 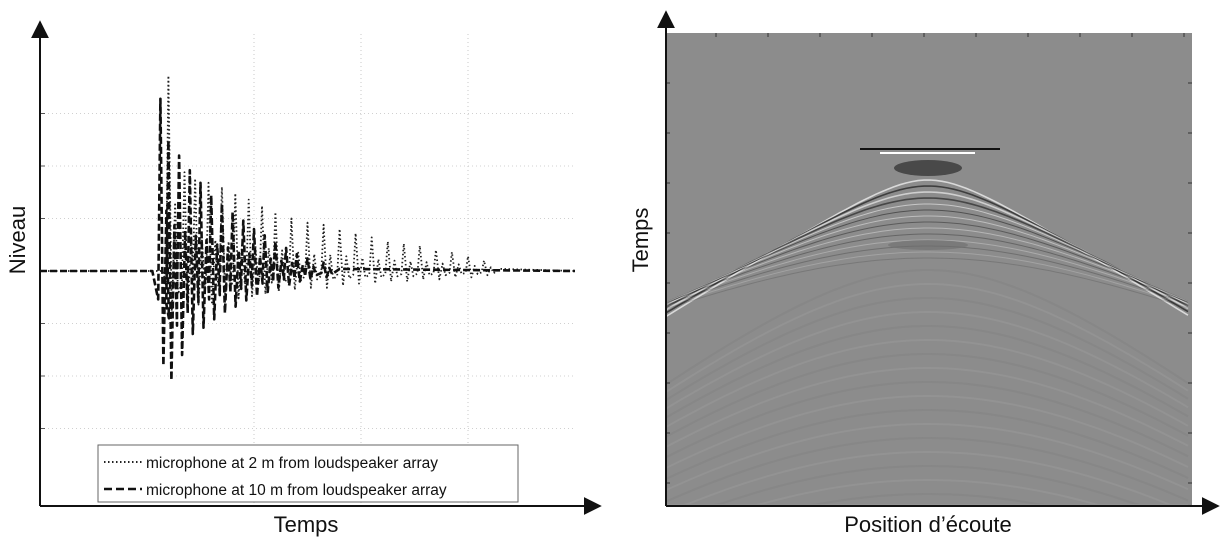 What do you see at coordinates (292, 463) in the screenshot?
I see `legend-entry-1: microphone at 2 m from loudspeaker array` at bounding box center [292, 463].